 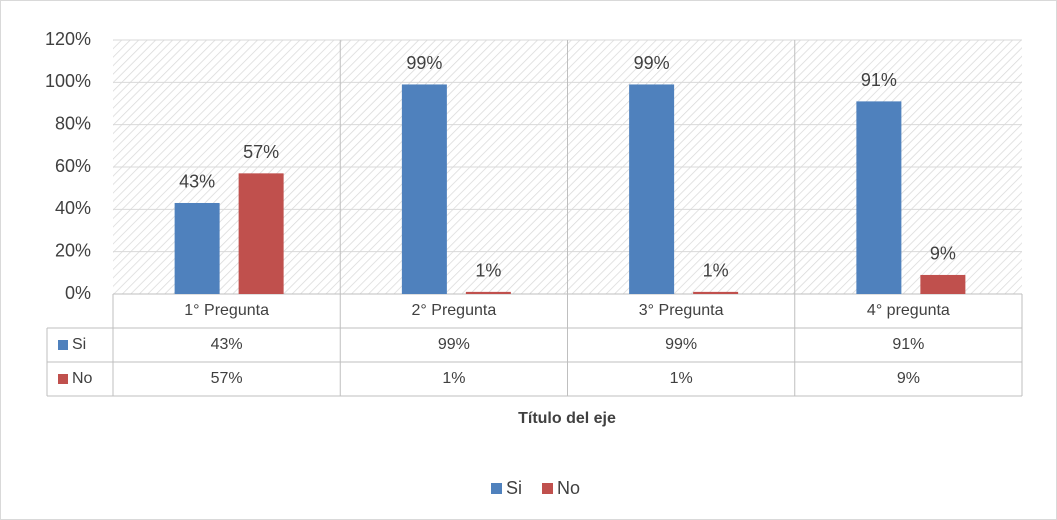 I want to click on x-tick-label: 3° Pregunta, so click(x=681, y=310).